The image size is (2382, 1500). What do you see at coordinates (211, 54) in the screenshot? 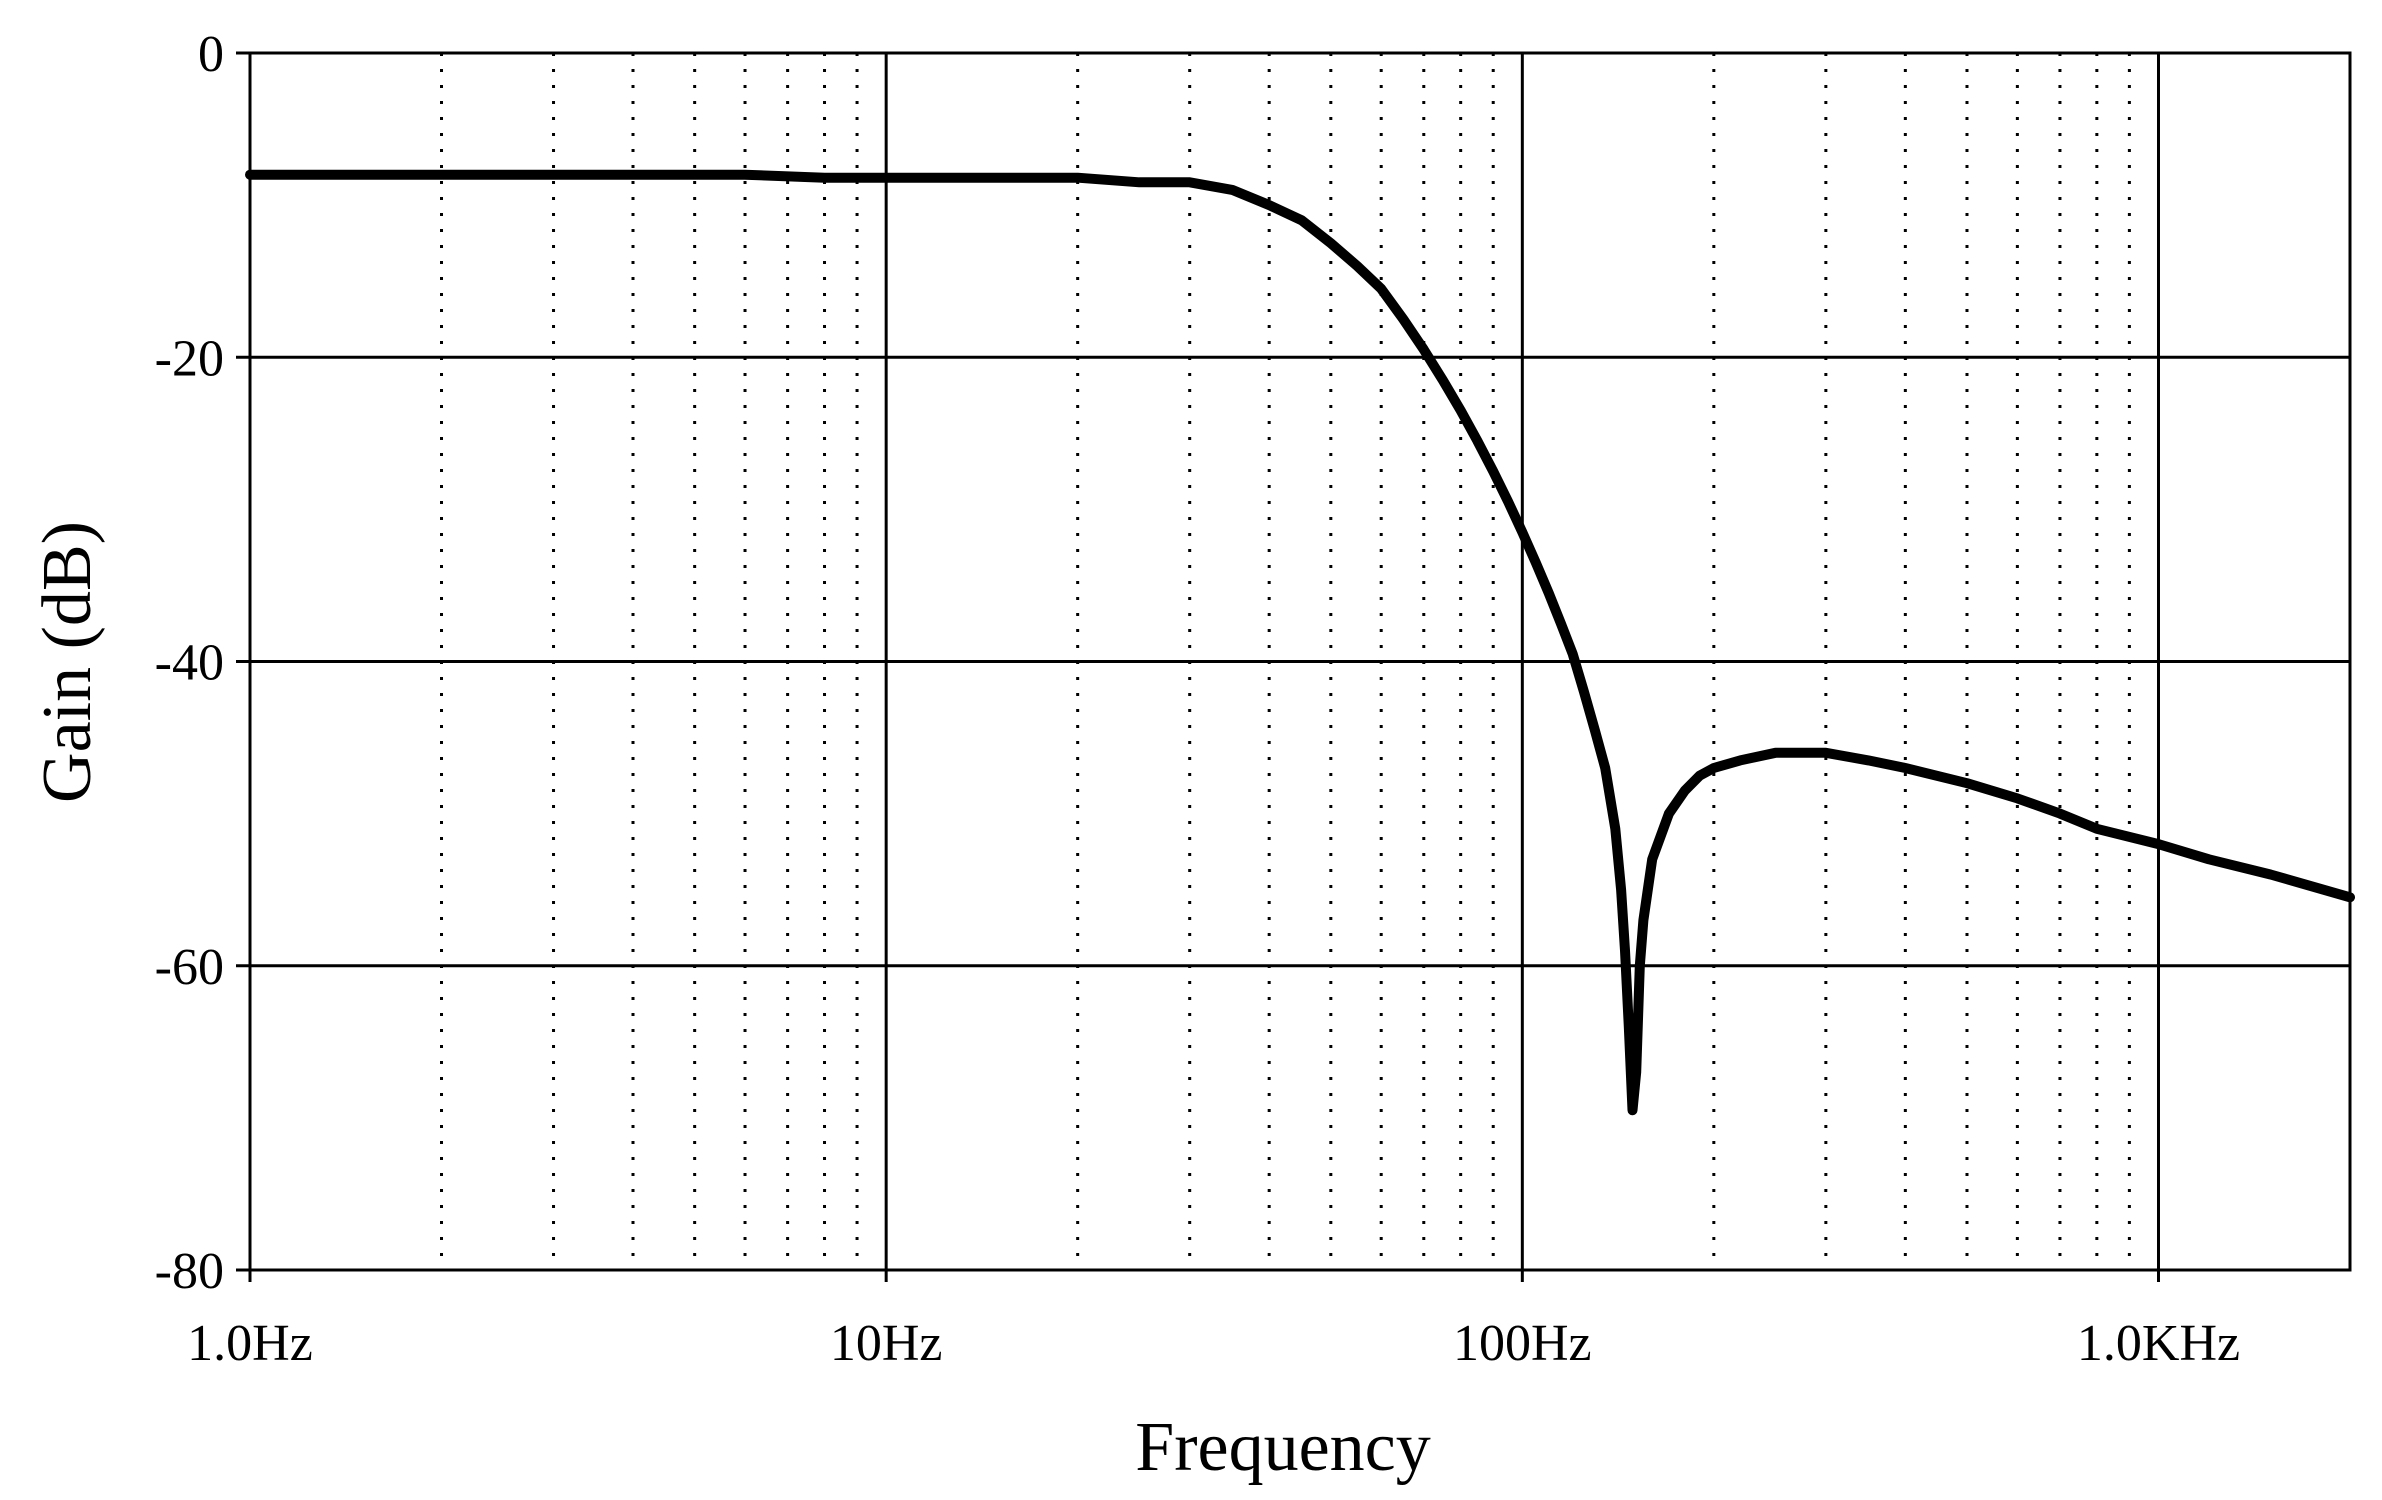
I see `y-tick-label: 0` at bounding box center [211, 54].